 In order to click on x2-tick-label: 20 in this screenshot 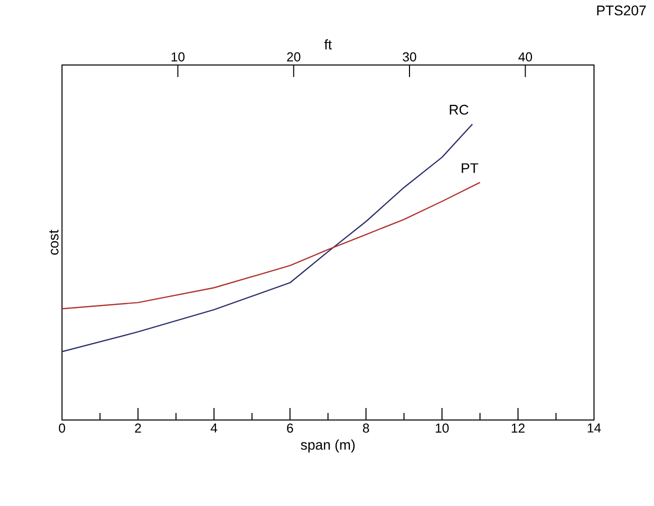, I will do `click(293, 57)`.